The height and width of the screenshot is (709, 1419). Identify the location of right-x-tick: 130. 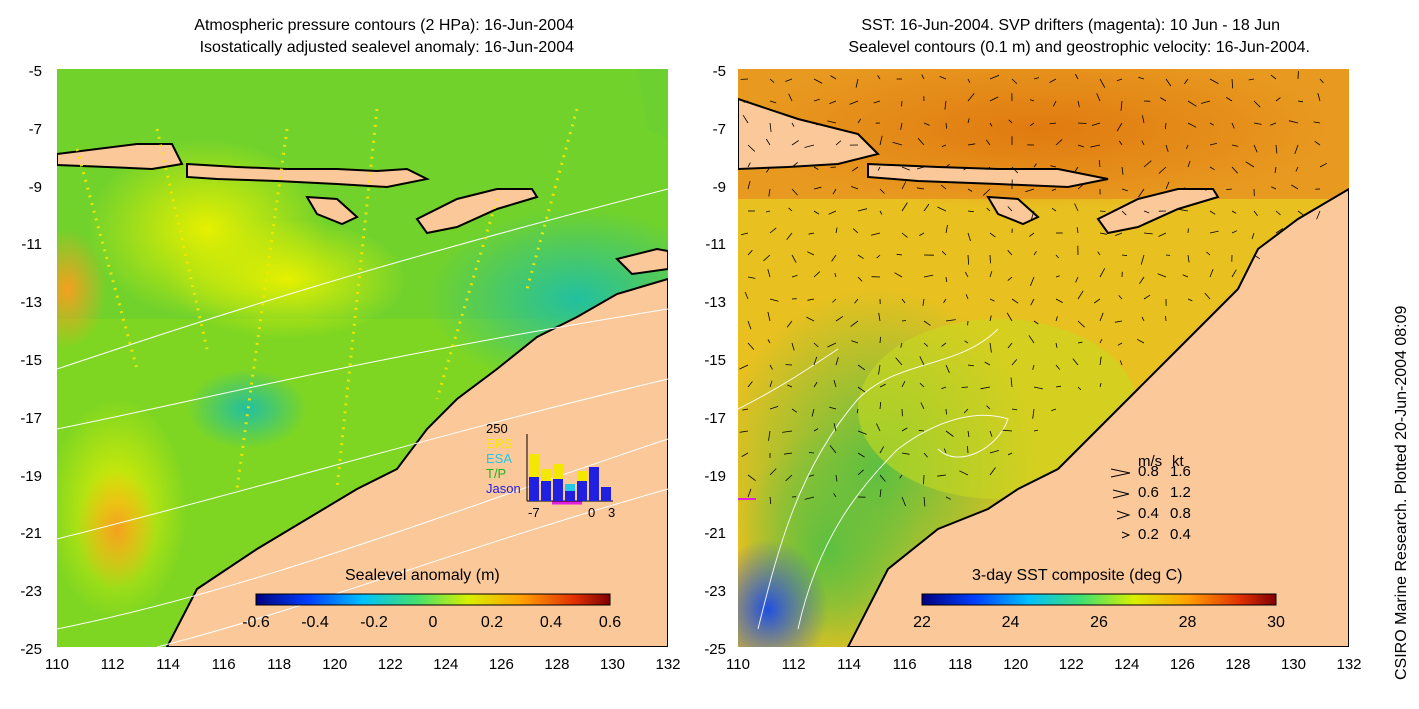
(1293, 664).